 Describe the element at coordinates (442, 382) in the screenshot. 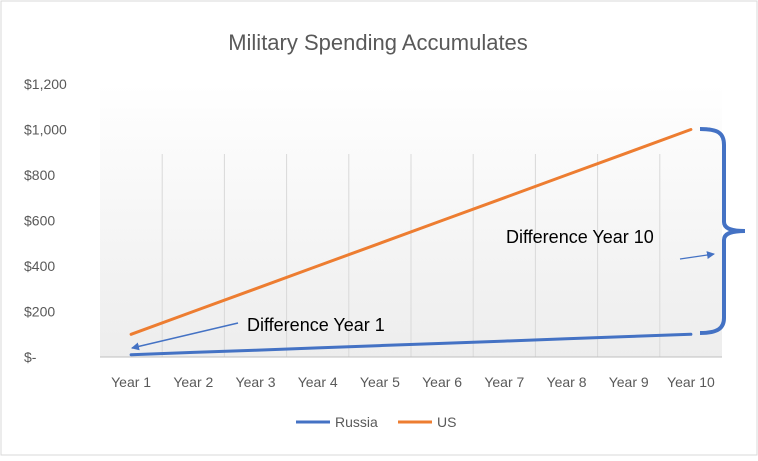

I see `x-tick-label: Year 6` at that location.